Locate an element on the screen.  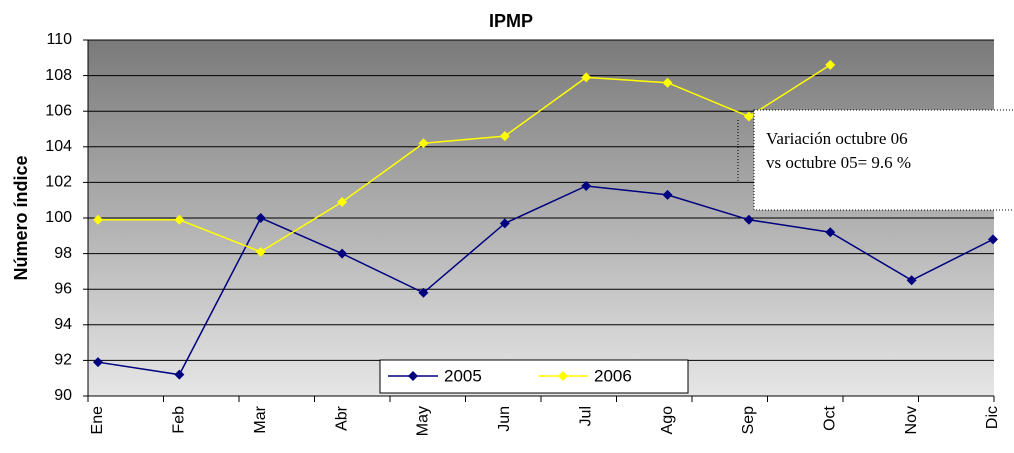
y-tick-label: 96 is located at coordinates (63, 288).